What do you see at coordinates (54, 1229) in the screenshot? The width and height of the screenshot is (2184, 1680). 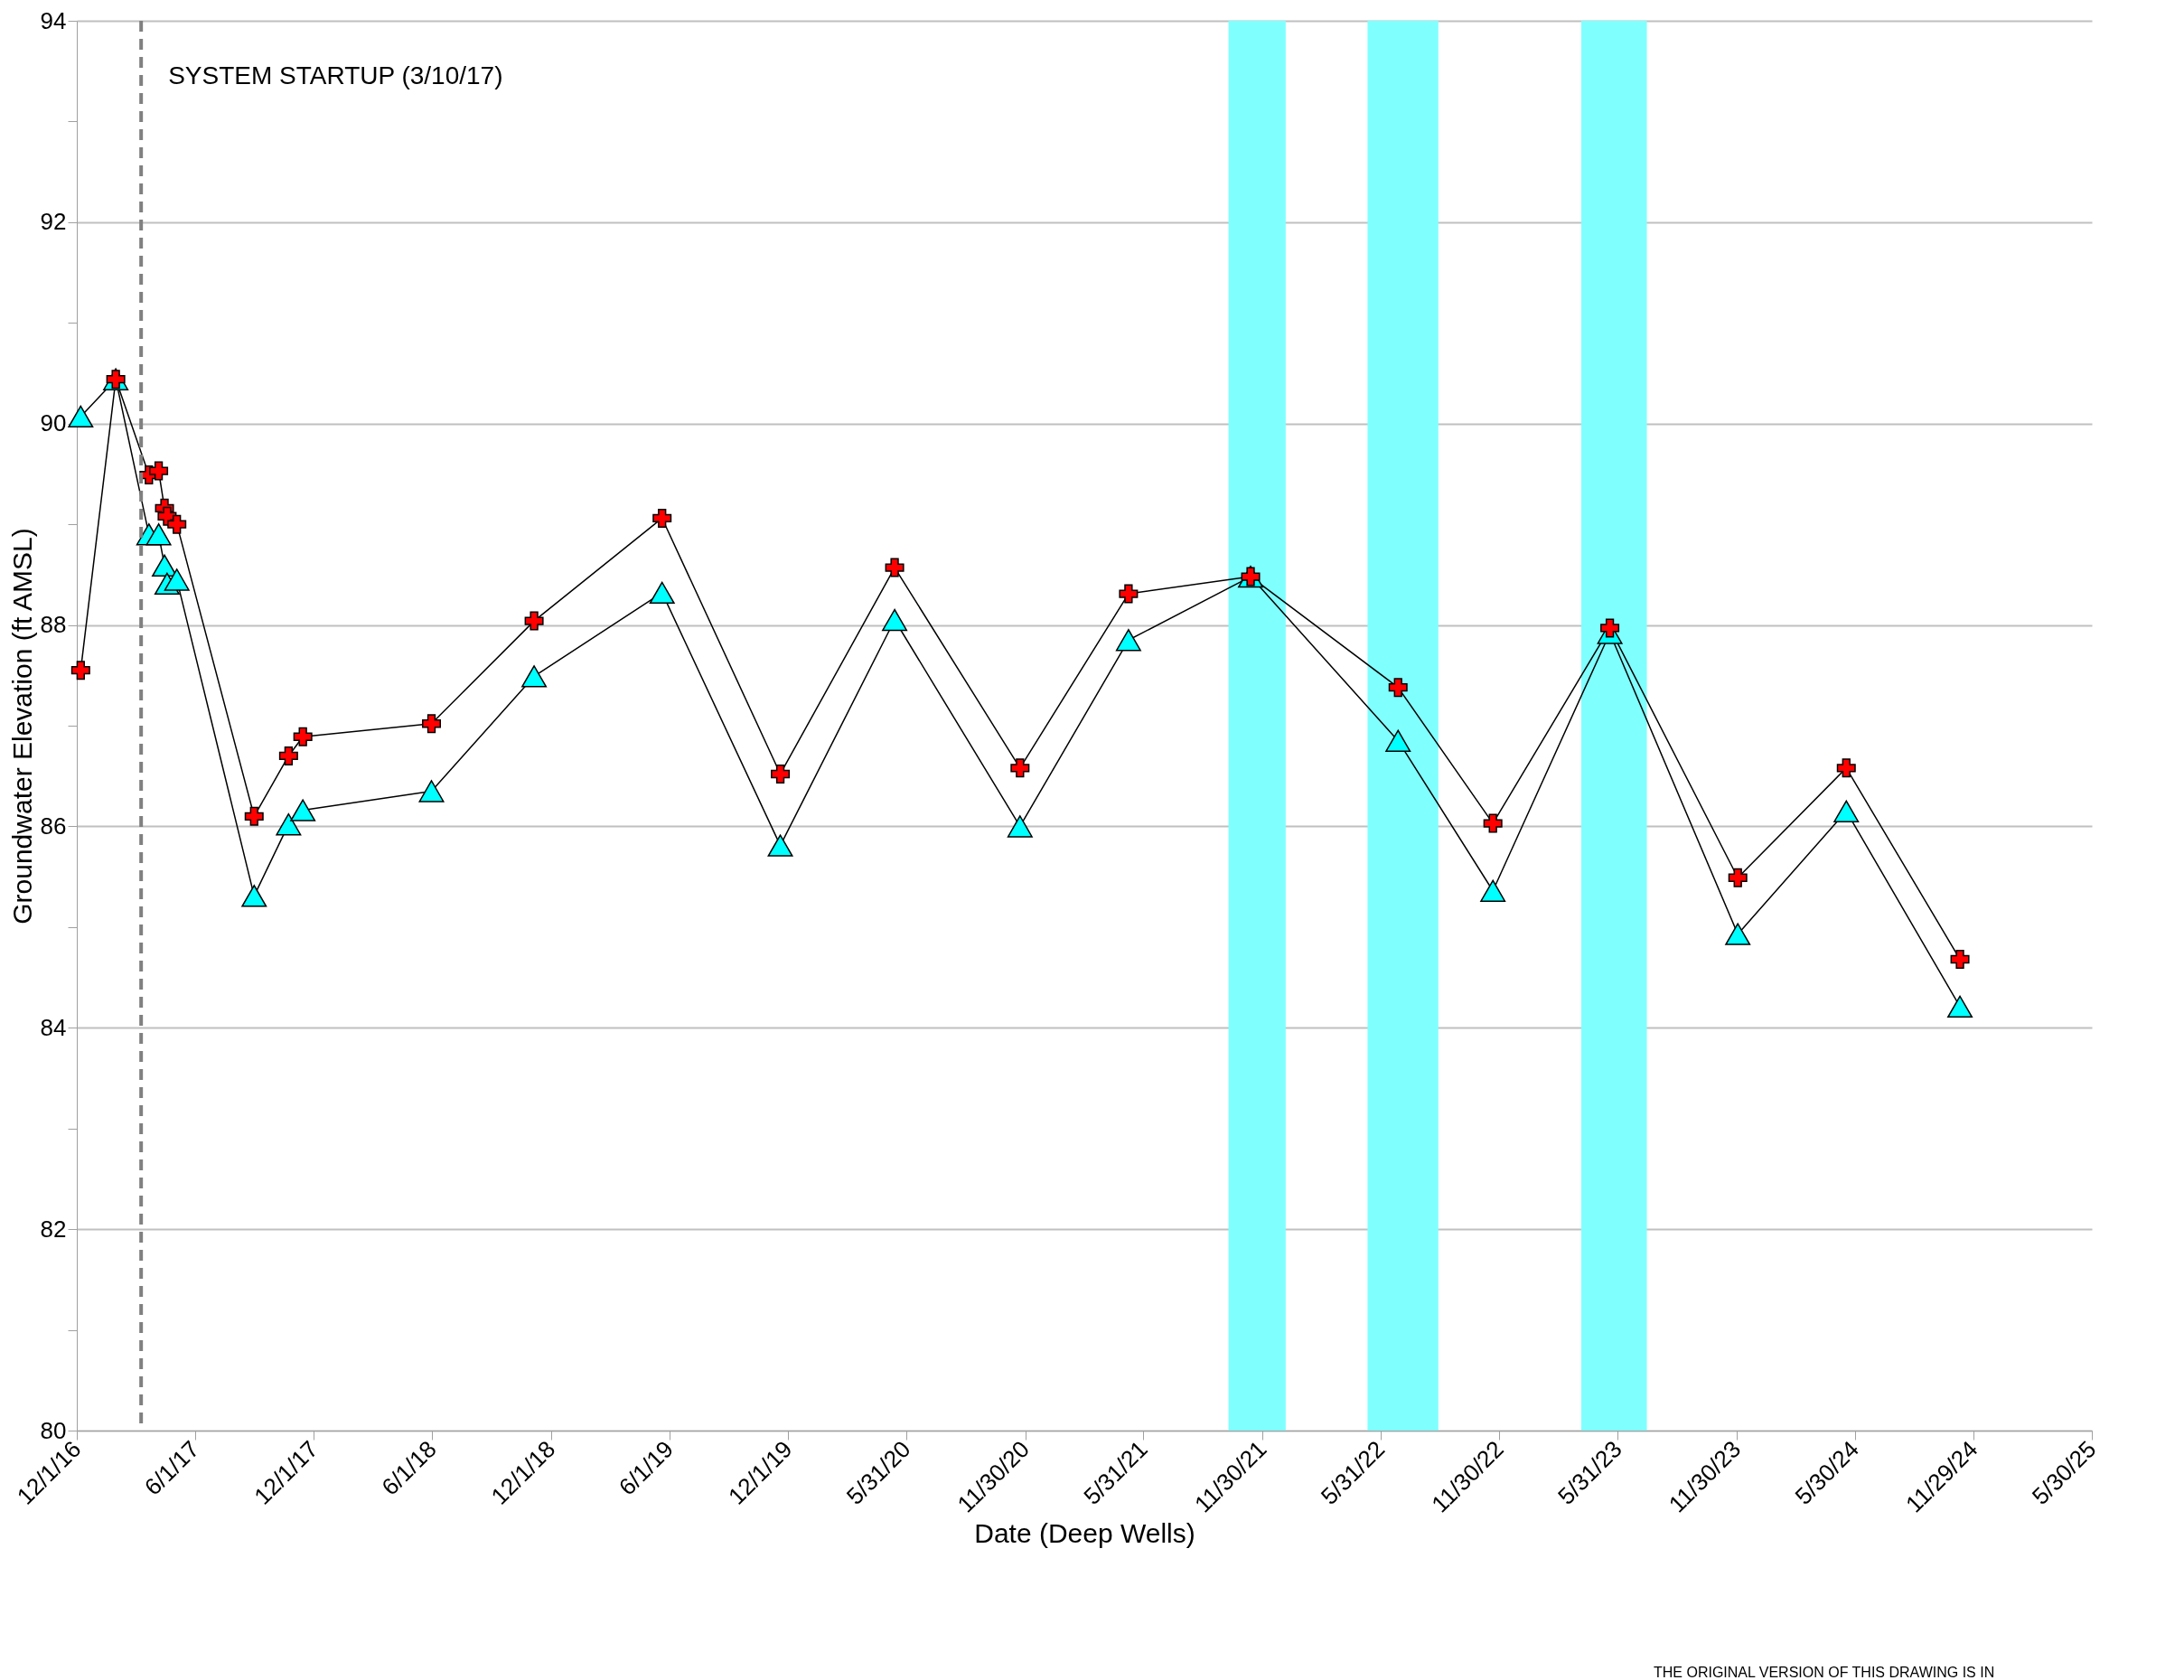 I see `y-tick-label: 82` at bounding box center [54, 1229].